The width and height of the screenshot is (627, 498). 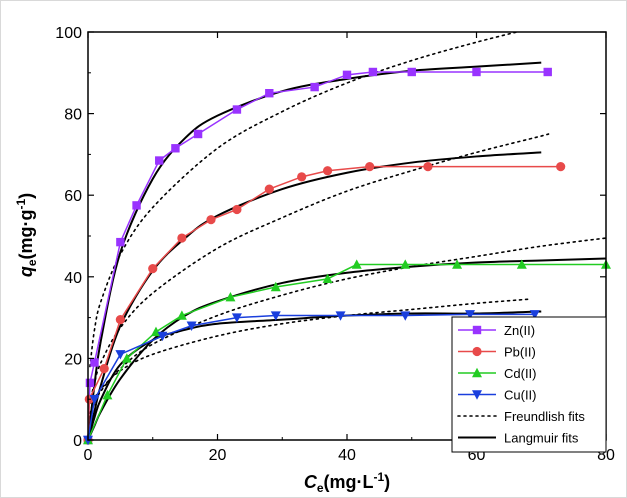 I want to click on y-axis-title: qe(mg·g-1), so click(x=26, y=235).